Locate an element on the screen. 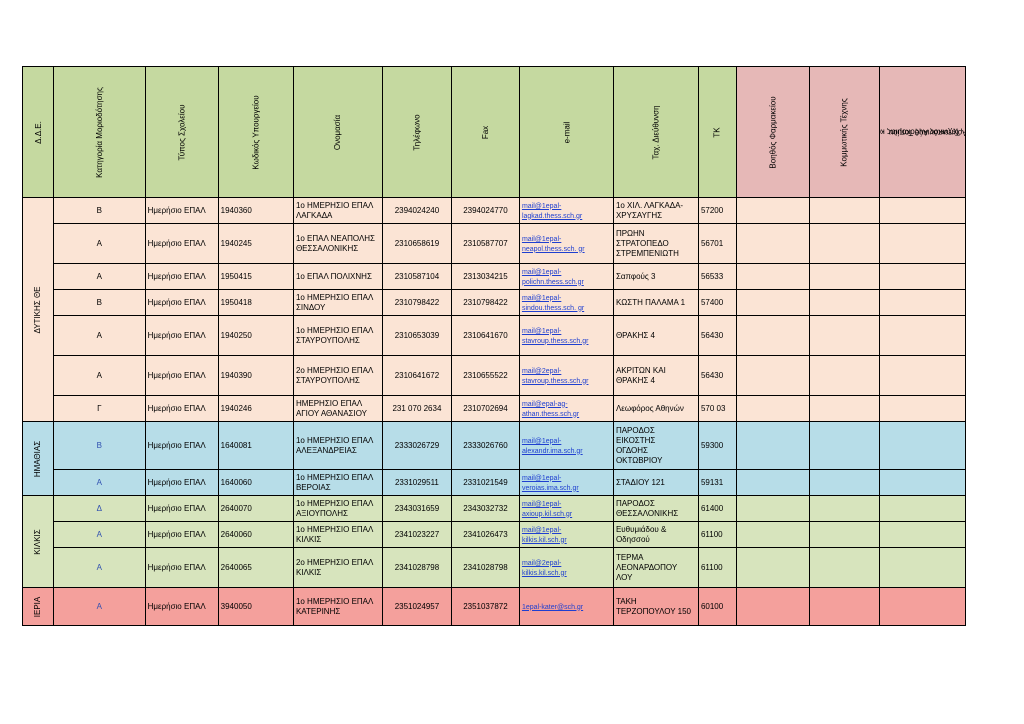 The image size is (1024, 724). cell-email: mail@epal-ag-athan.thess.sch.gr is located at coordinates (566, 408).